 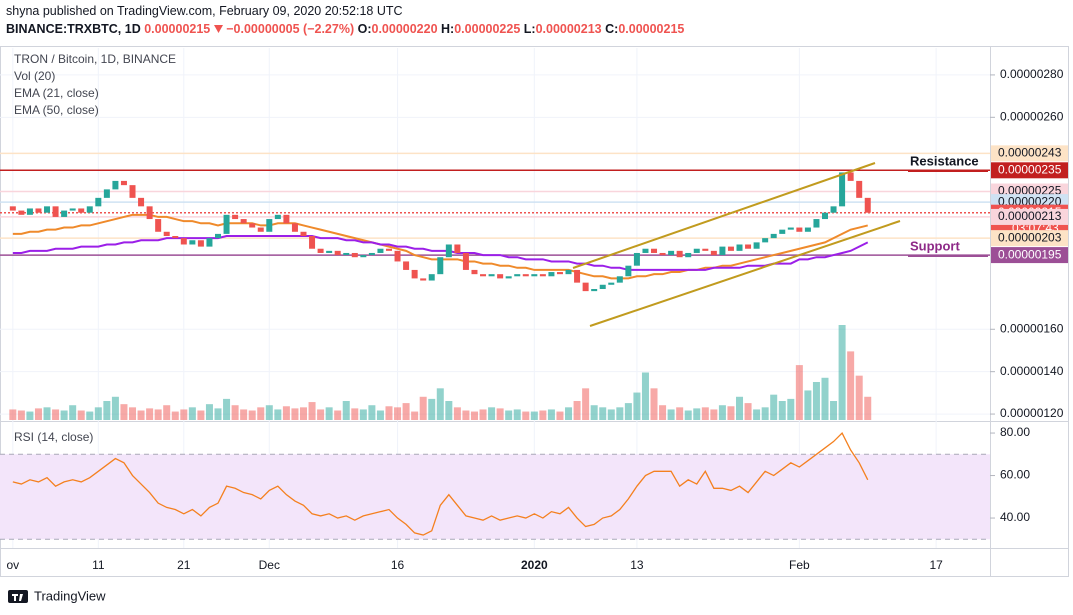 I want to click on x-tick-label: ov, so click(x=12, y=565).